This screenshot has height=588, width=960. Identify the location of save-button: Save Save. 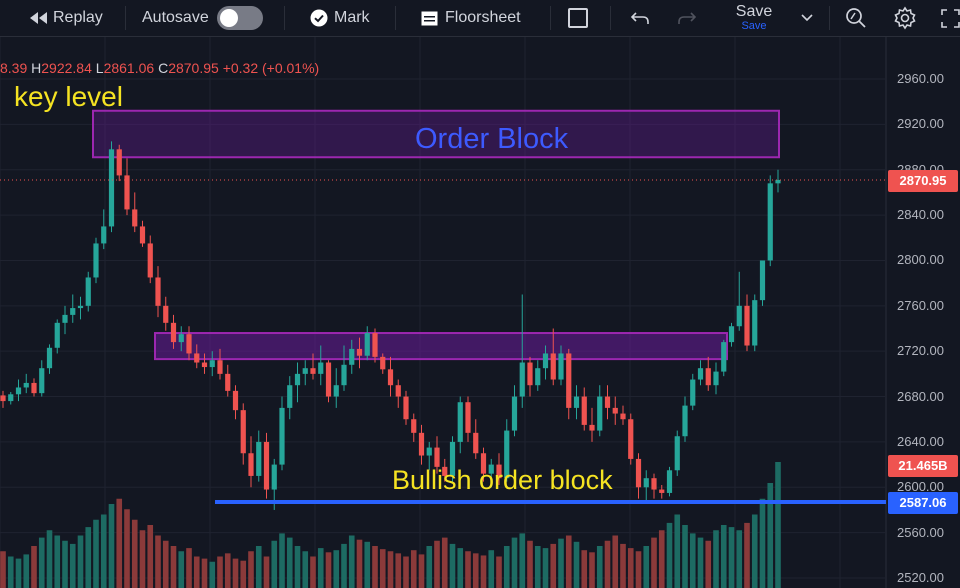
(754, 18).